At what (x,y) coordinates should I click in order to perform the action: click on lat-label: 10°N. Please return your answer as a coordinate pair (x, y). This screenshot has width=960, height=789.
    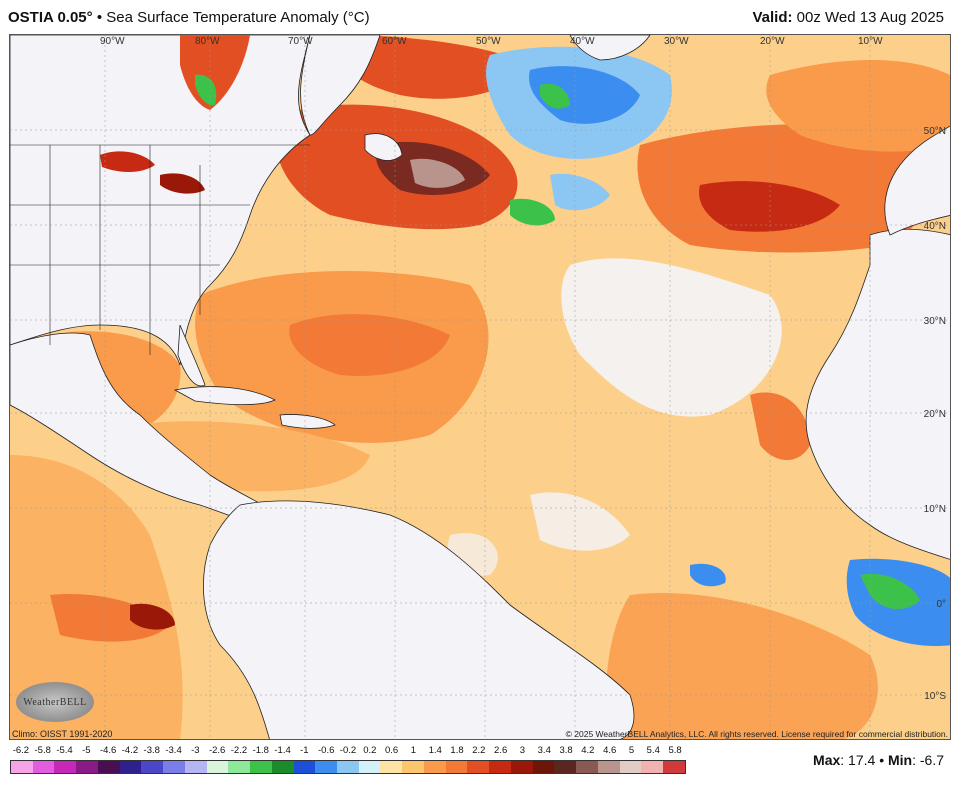
    Looking at the image, I should click on (934, 509).